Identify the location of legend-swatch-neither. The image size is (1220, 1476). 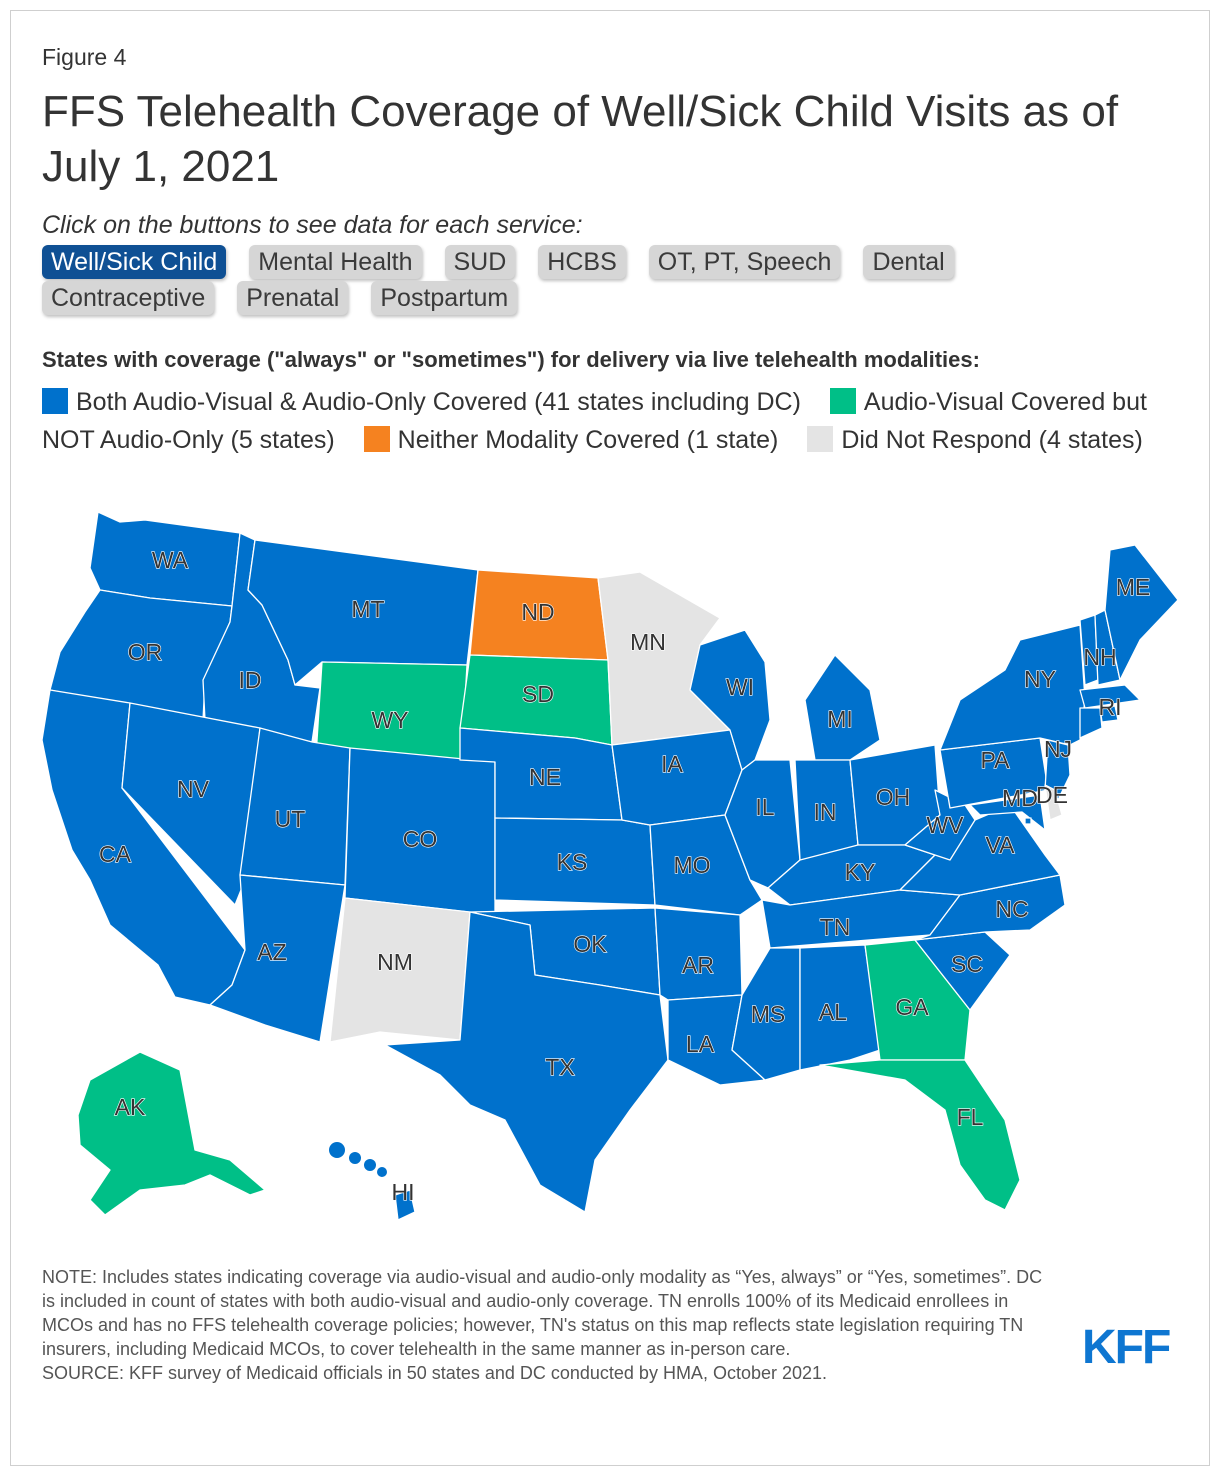
(376, 439).